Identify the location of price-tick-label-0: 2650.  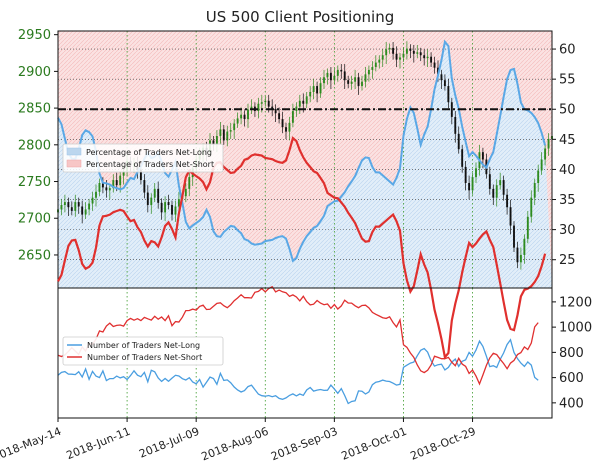
(34, 255).